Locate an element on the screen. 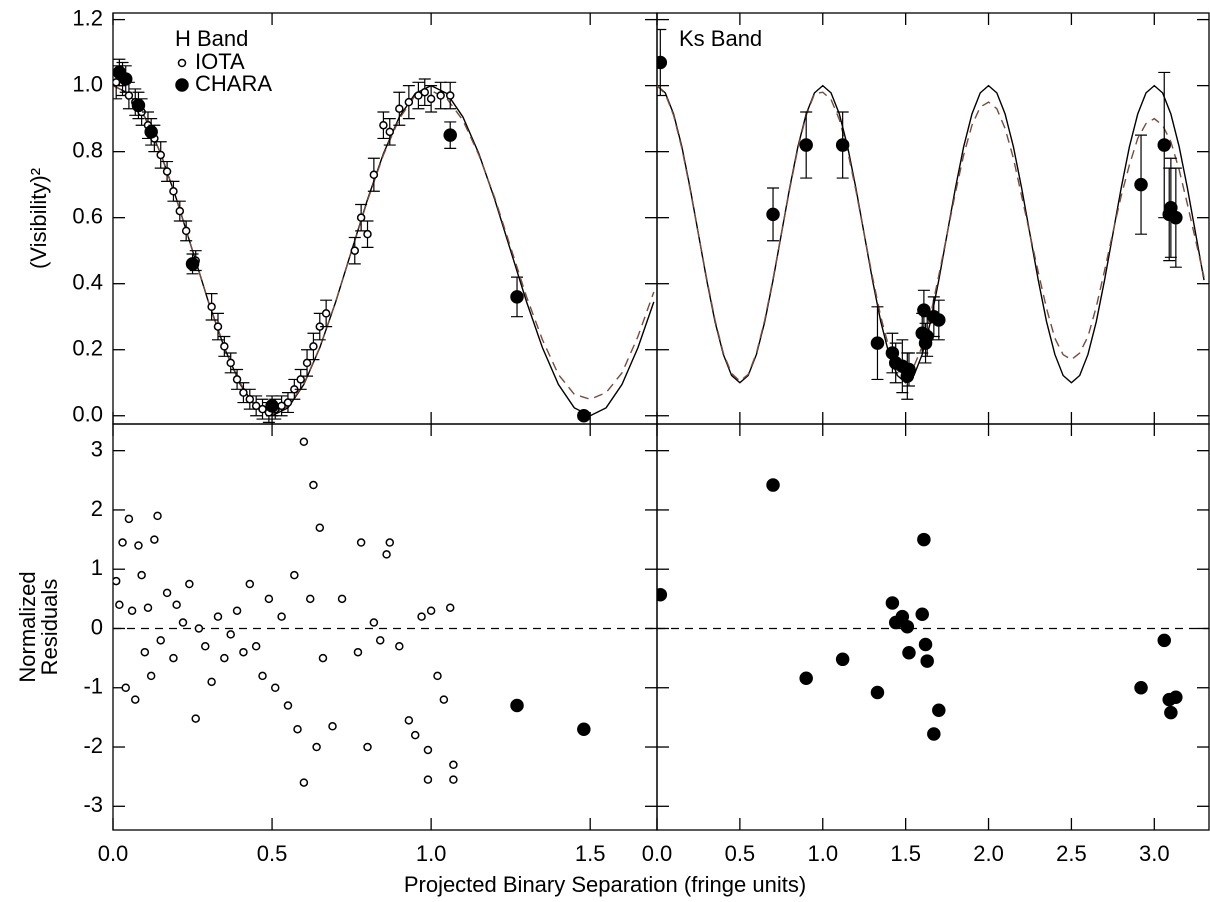  y-tick-label: 0.6 is located at coordinates (87, 215).